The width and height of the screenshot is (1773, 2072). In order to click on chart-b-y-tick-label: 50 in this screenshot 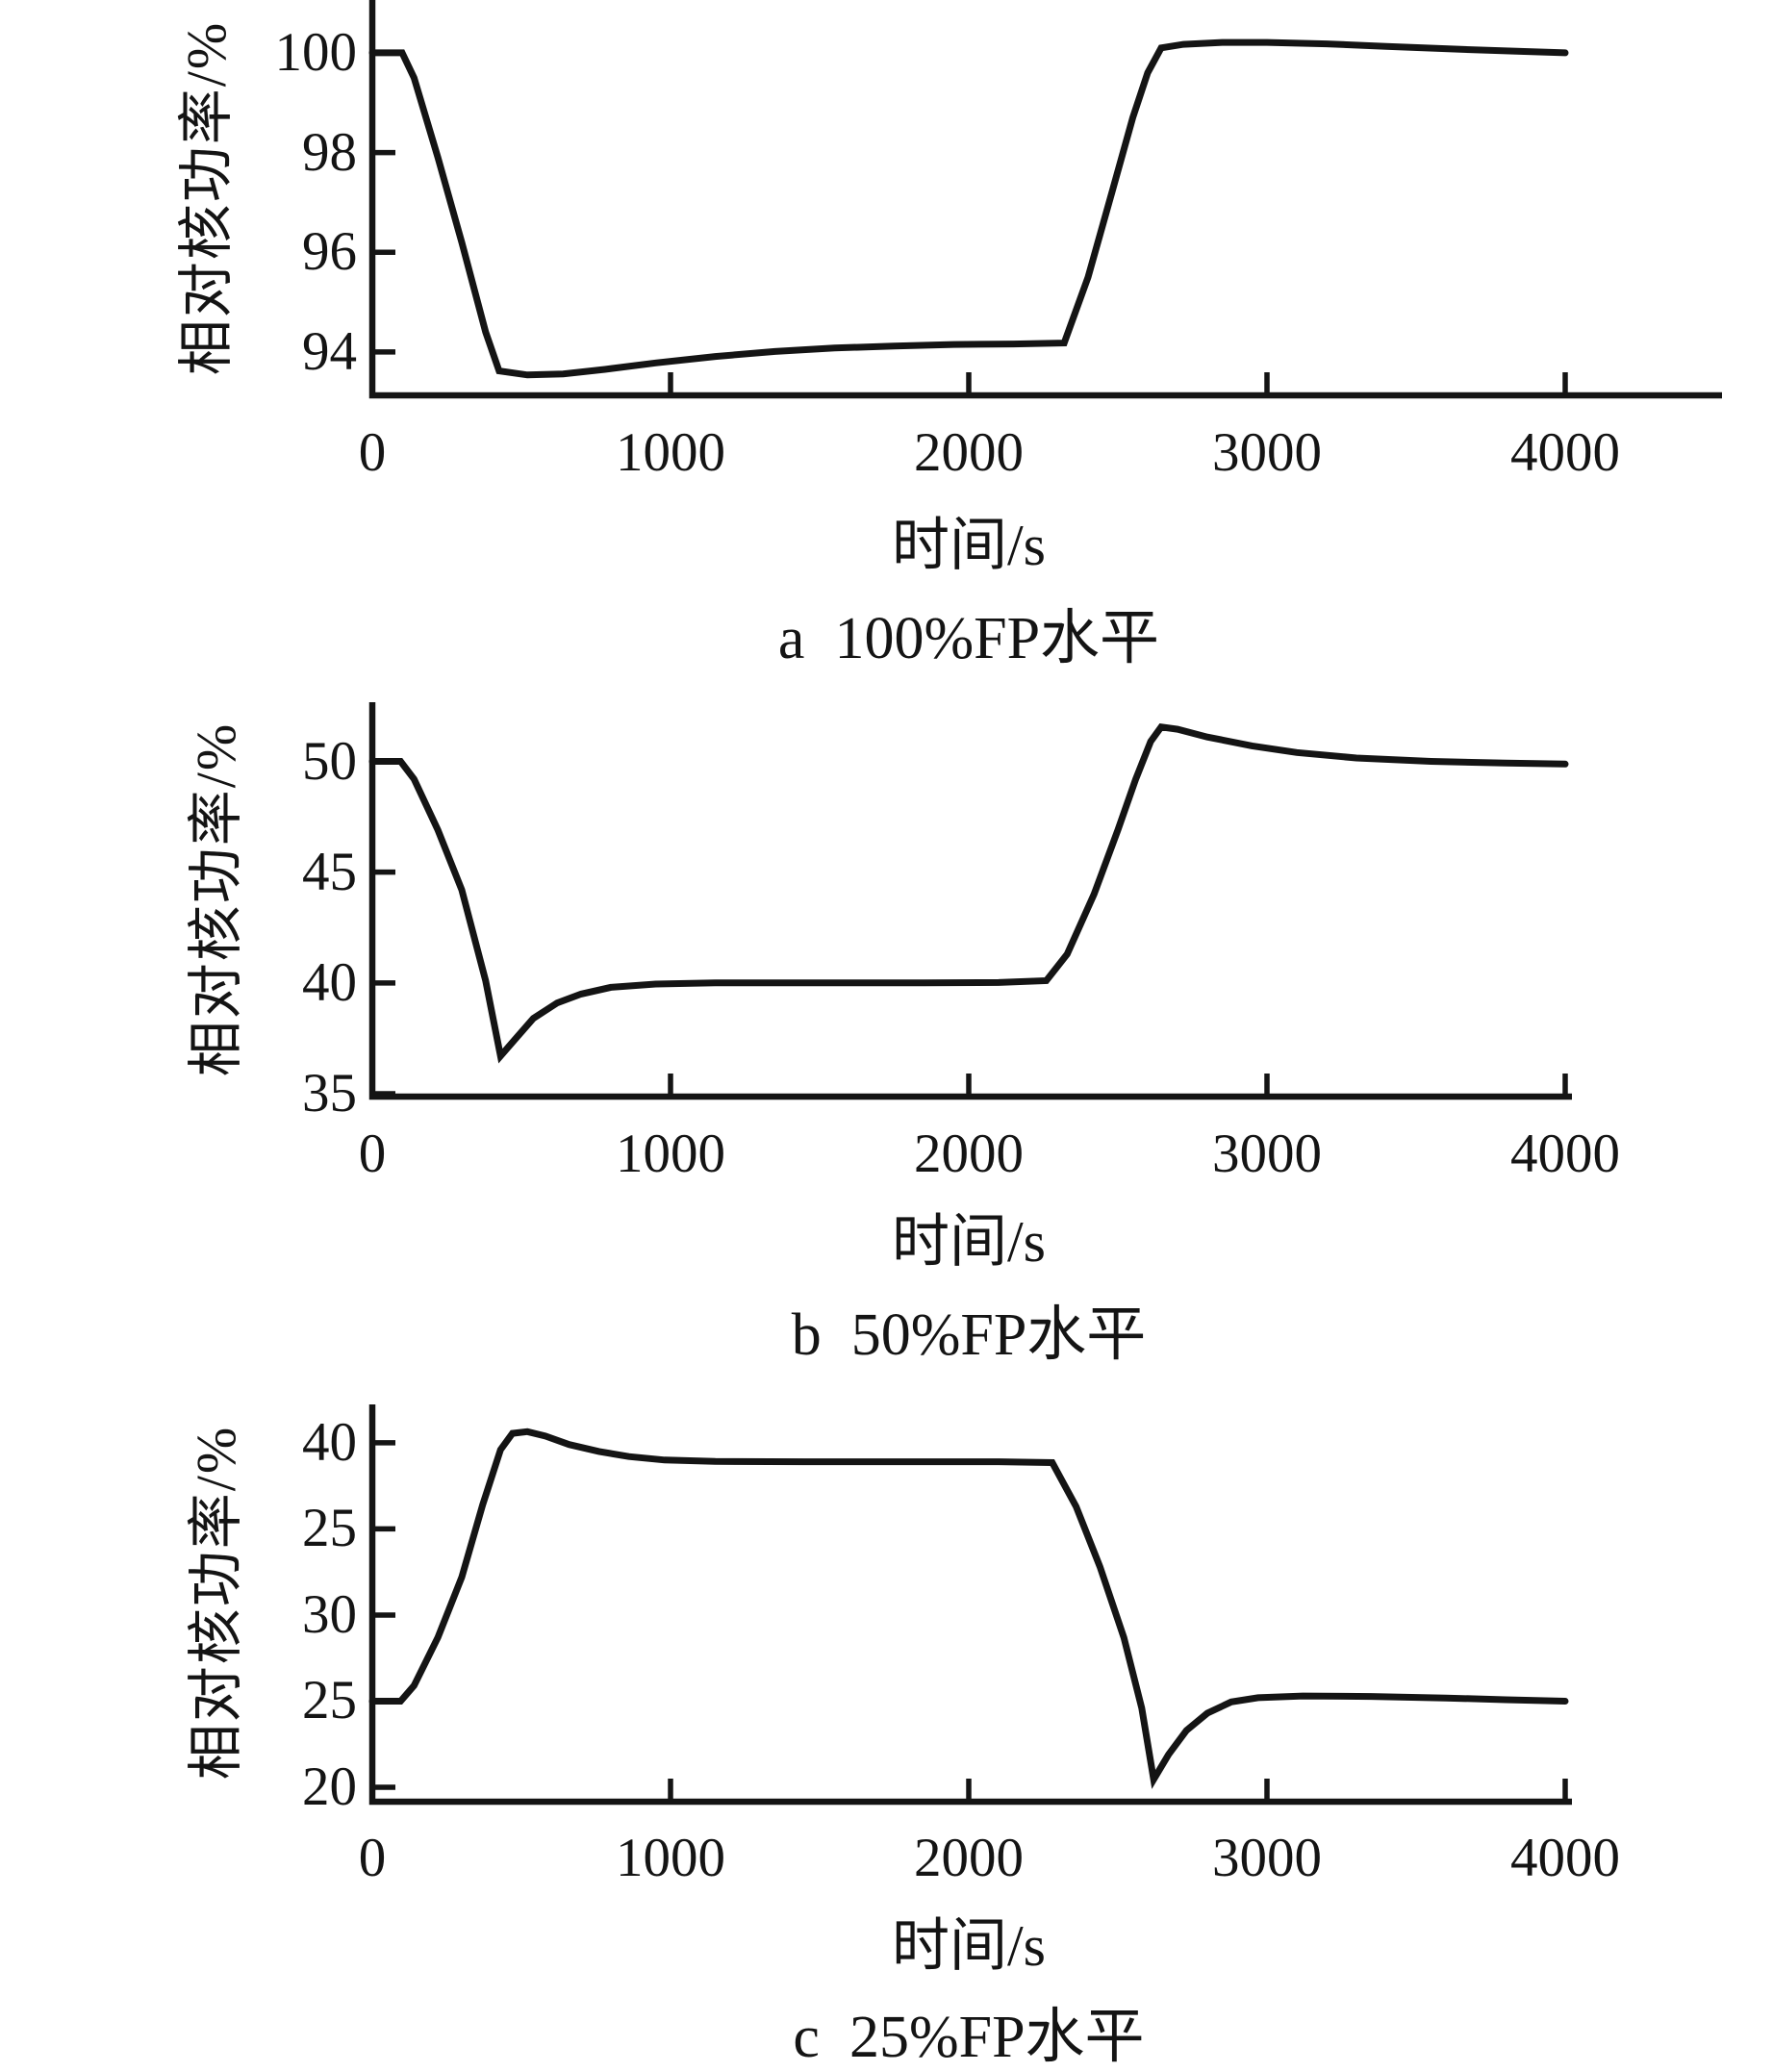, I will do `click(329, 761)`.